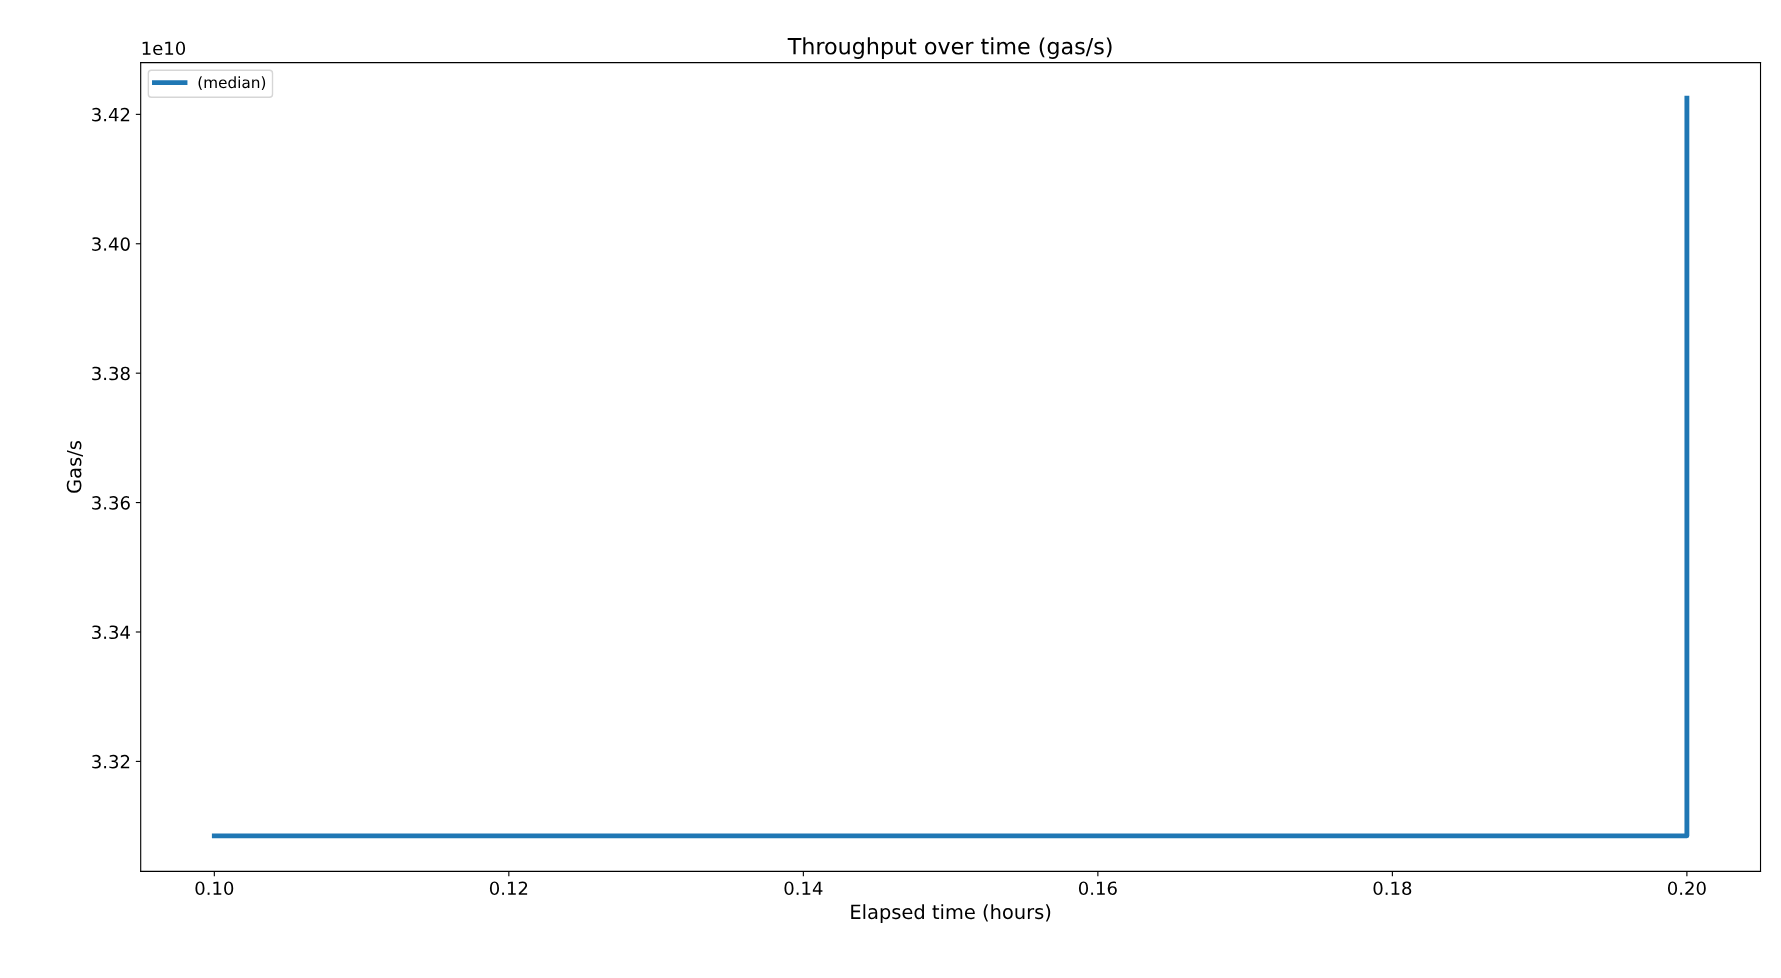 The width and height of the screenshot is (1781, 978). I want to click on x-tick-label: 0.10, so click(214, 888).